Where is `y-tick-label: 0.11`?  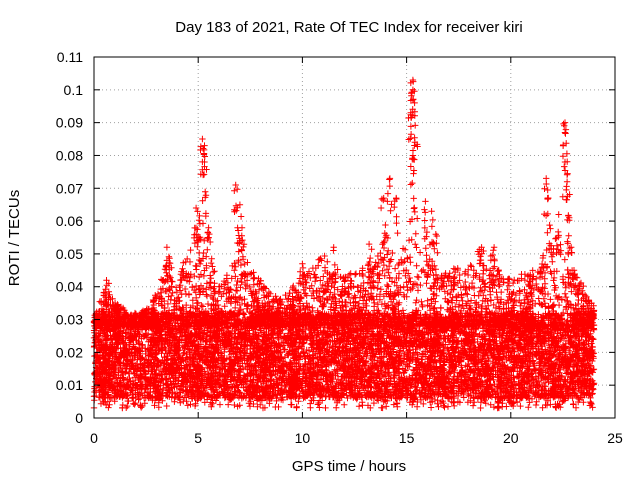 y-tick-label: 0.11 is located at coordinates (70, 57).